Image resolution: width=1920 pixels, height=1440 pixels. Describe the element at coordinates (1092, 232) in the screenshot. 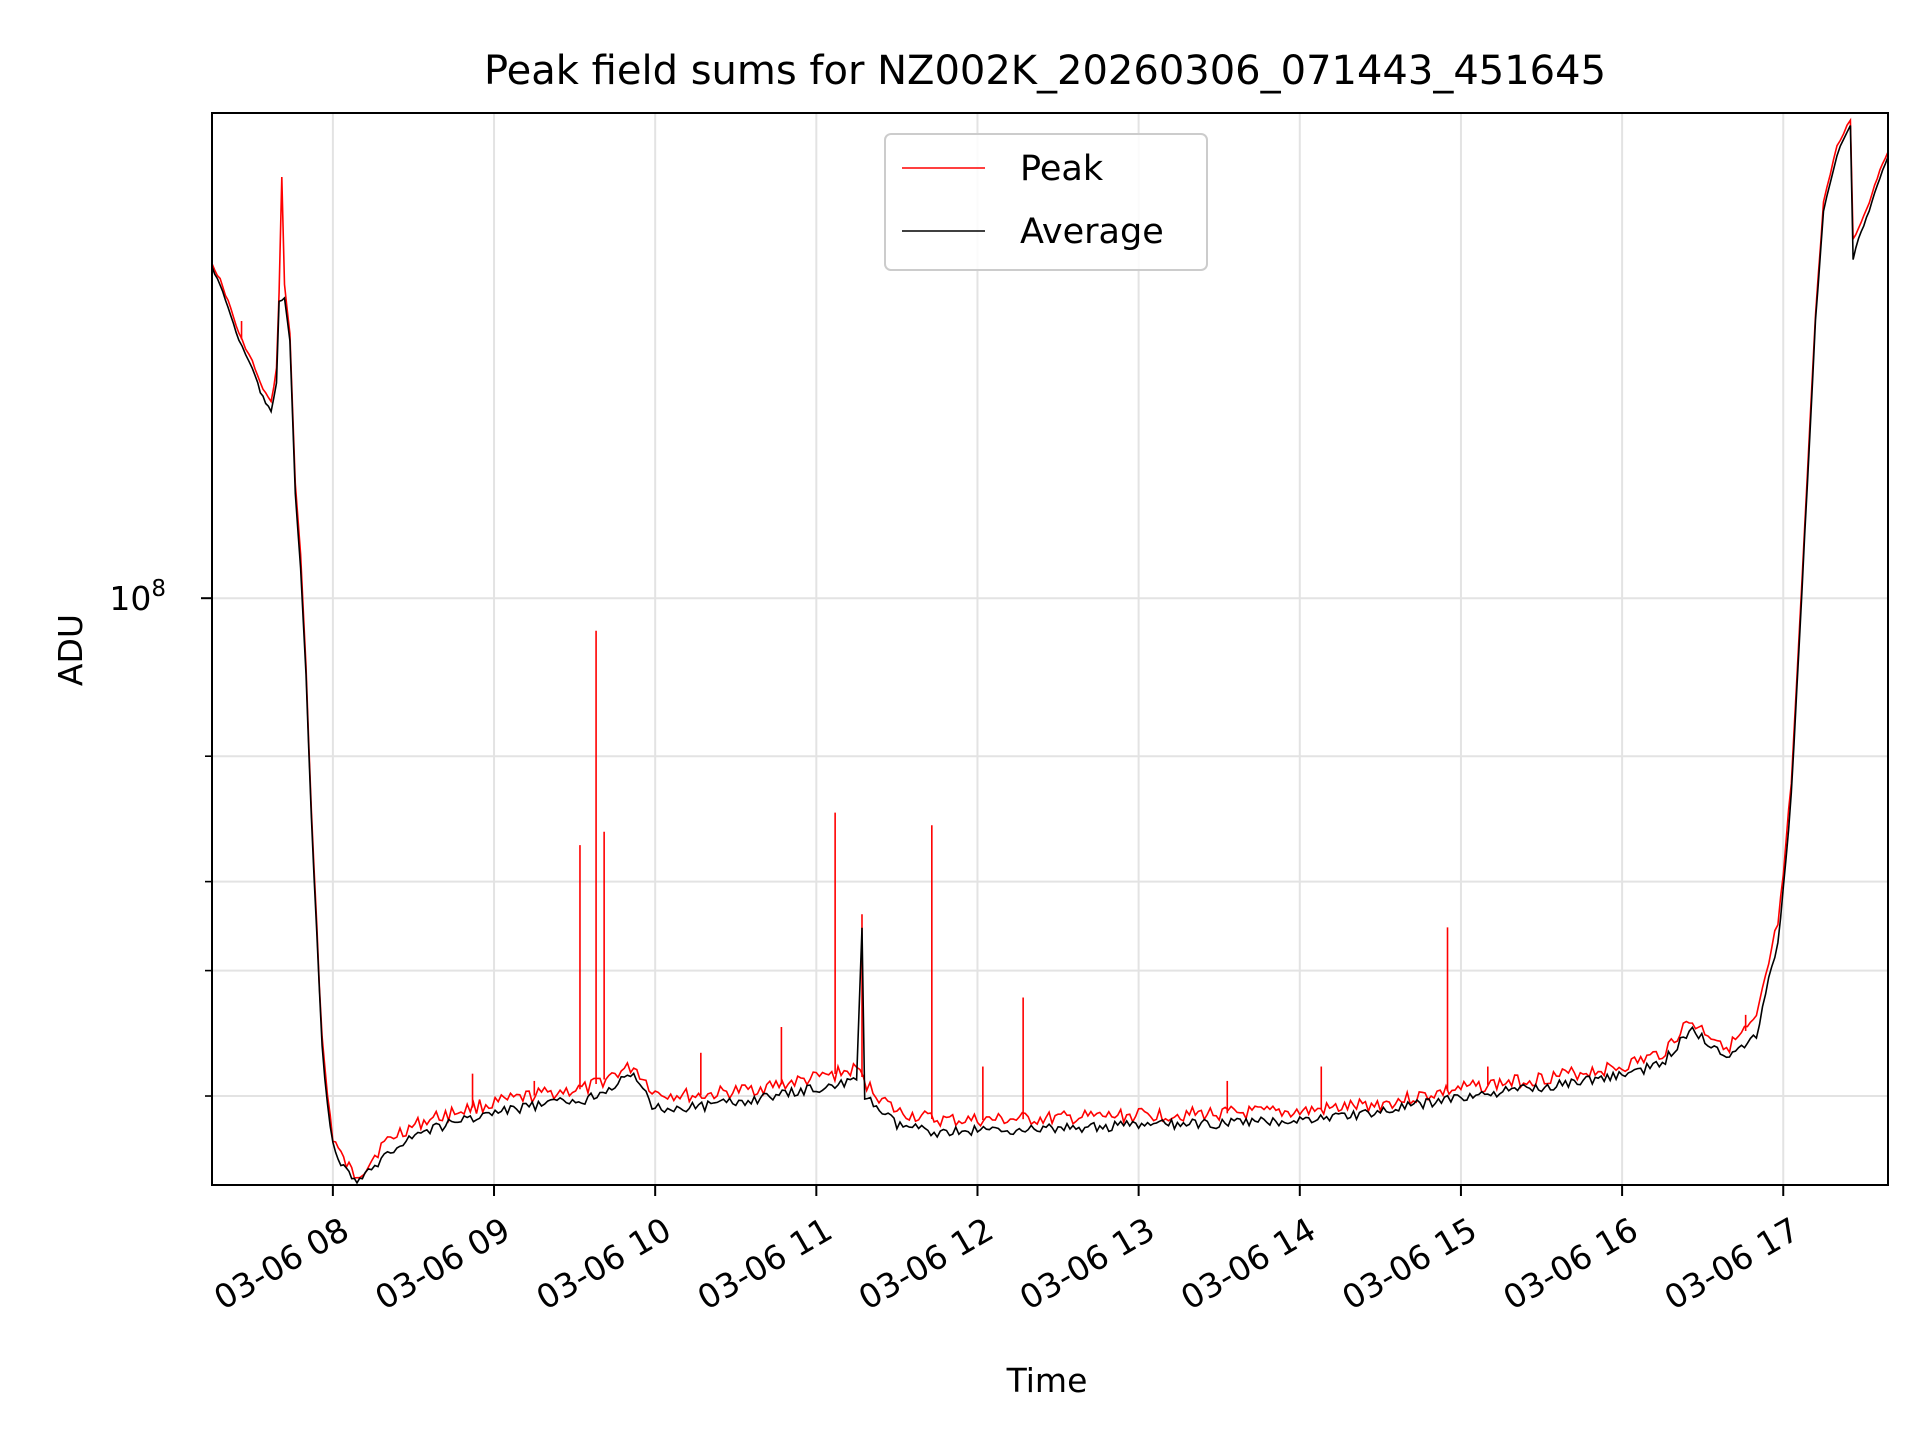

I see `legend-label-average: Average` at that location.